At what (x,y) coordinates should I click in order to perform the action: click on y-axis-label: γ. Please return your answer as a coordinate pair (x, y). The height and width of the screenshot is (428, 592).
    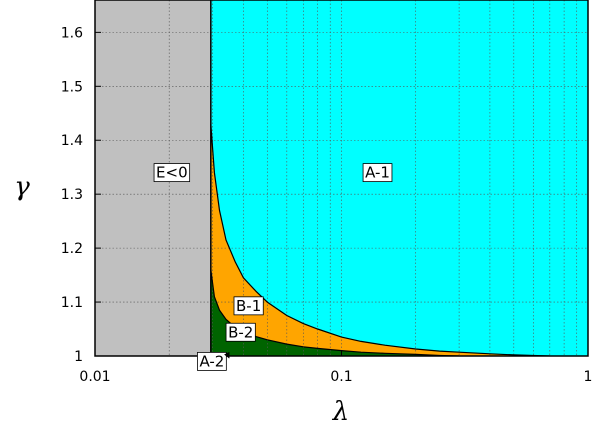
    Looking at the image, I should click on (22, 187).